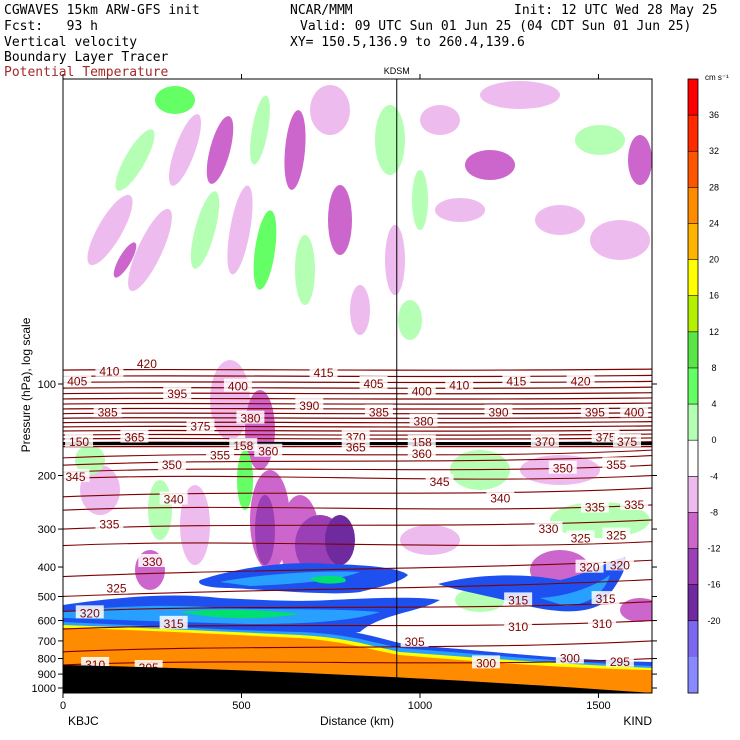 This screenshot has width=740, height=740. What do you see at coordinates (714, 115) in the screenshot?
I see `colorbar-tick-label: 36` at bounding box center [714, 115].